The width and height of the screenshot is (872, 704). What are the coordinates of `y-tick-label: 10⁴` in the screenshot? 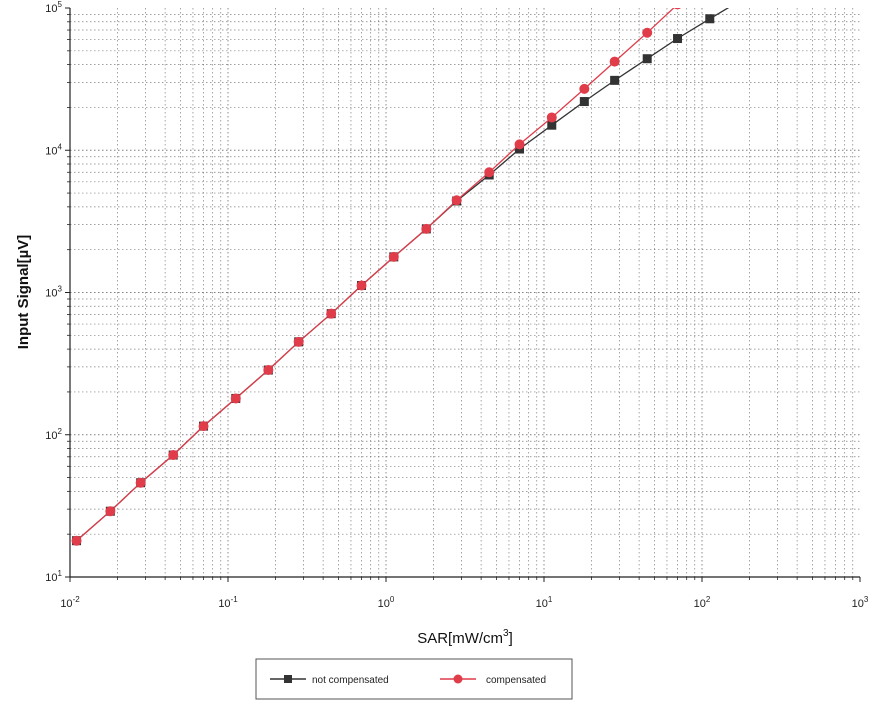 It's located at (53, 149).